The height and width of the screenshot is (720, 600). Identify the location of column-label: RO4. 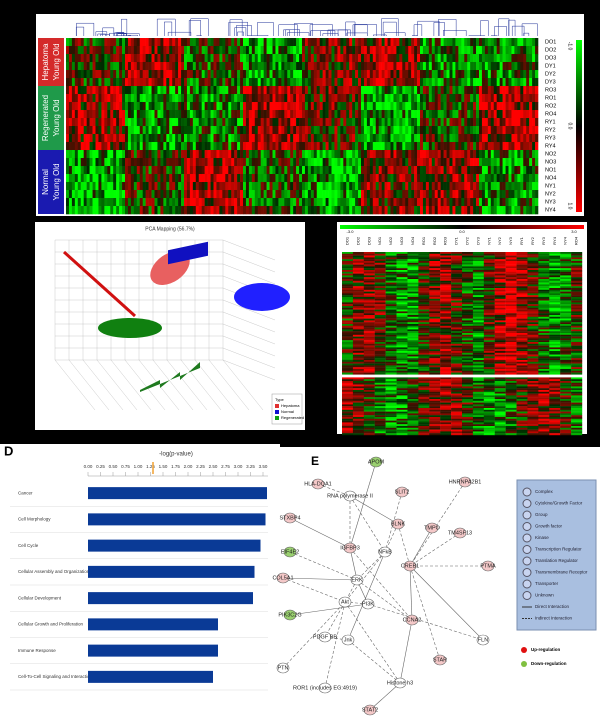
(576, 240).